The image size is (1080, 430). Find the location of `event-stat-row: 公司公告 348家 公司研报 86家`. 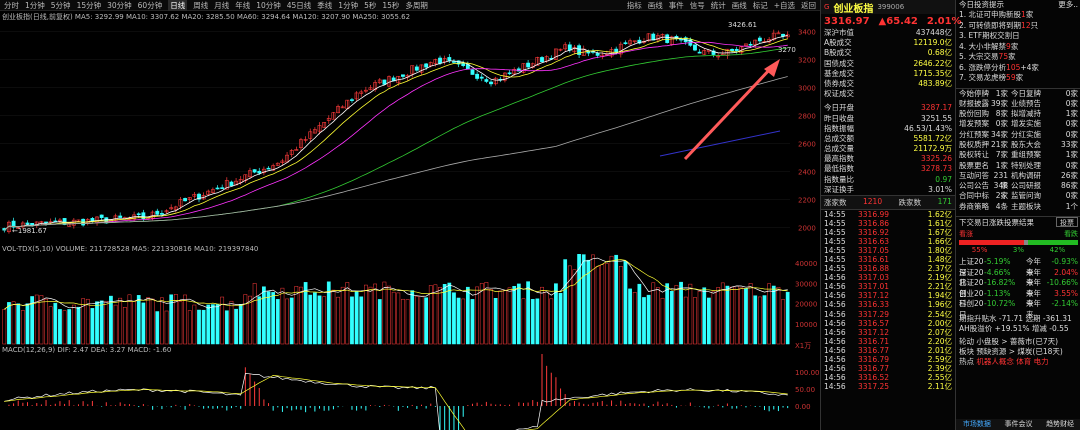

event-stat-row: 公司公告 348家 公司研报 86家 is located at coordinates (1018, 190).